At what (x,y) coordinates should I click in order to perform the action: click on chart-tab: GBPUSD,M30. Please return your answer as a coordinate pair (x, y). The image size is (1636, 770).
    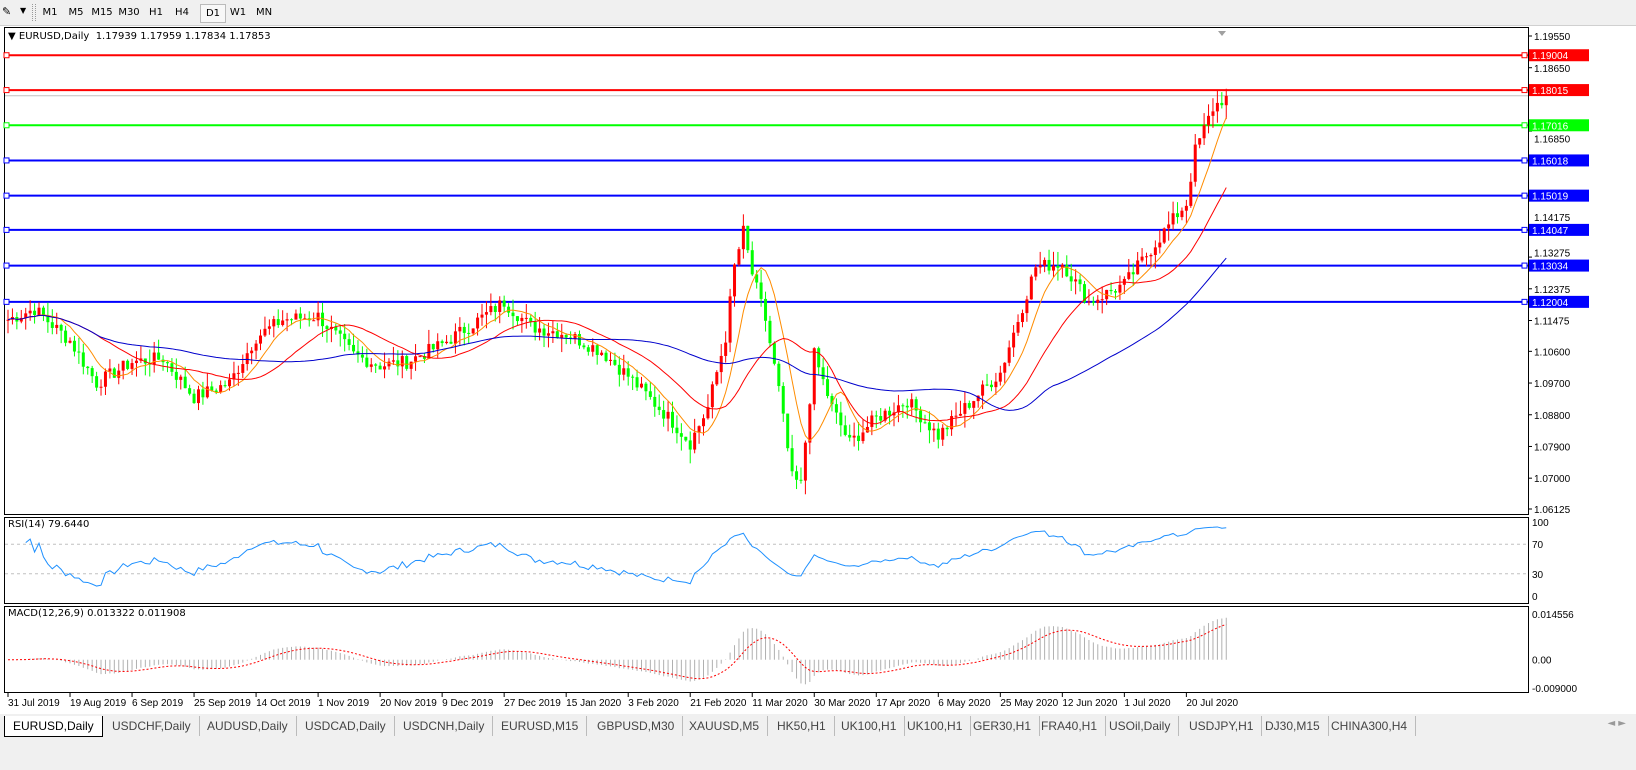
    Looking at the image, I should click on (636, 726).